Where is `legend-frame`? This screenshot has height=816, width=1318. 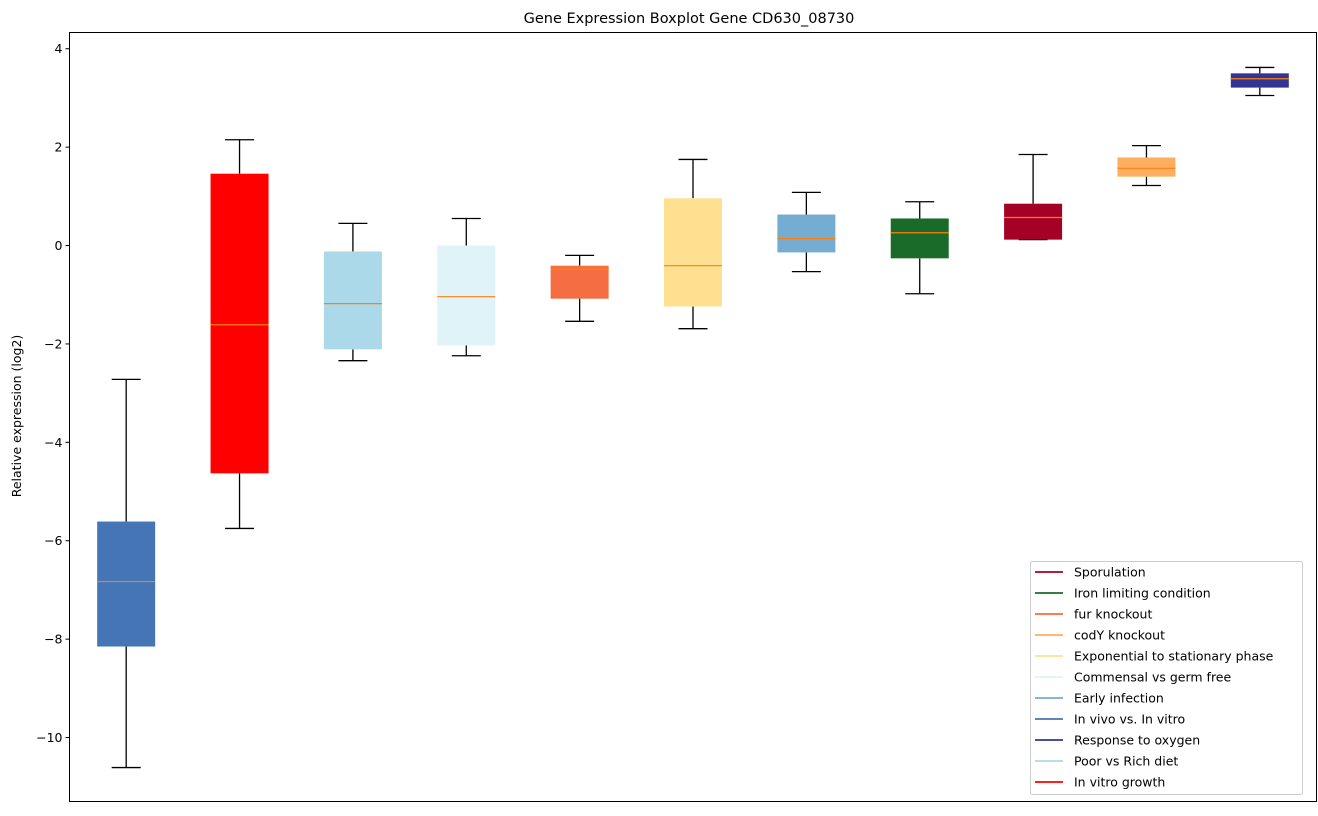 legend-frame is located at coordinates (1166, 678).